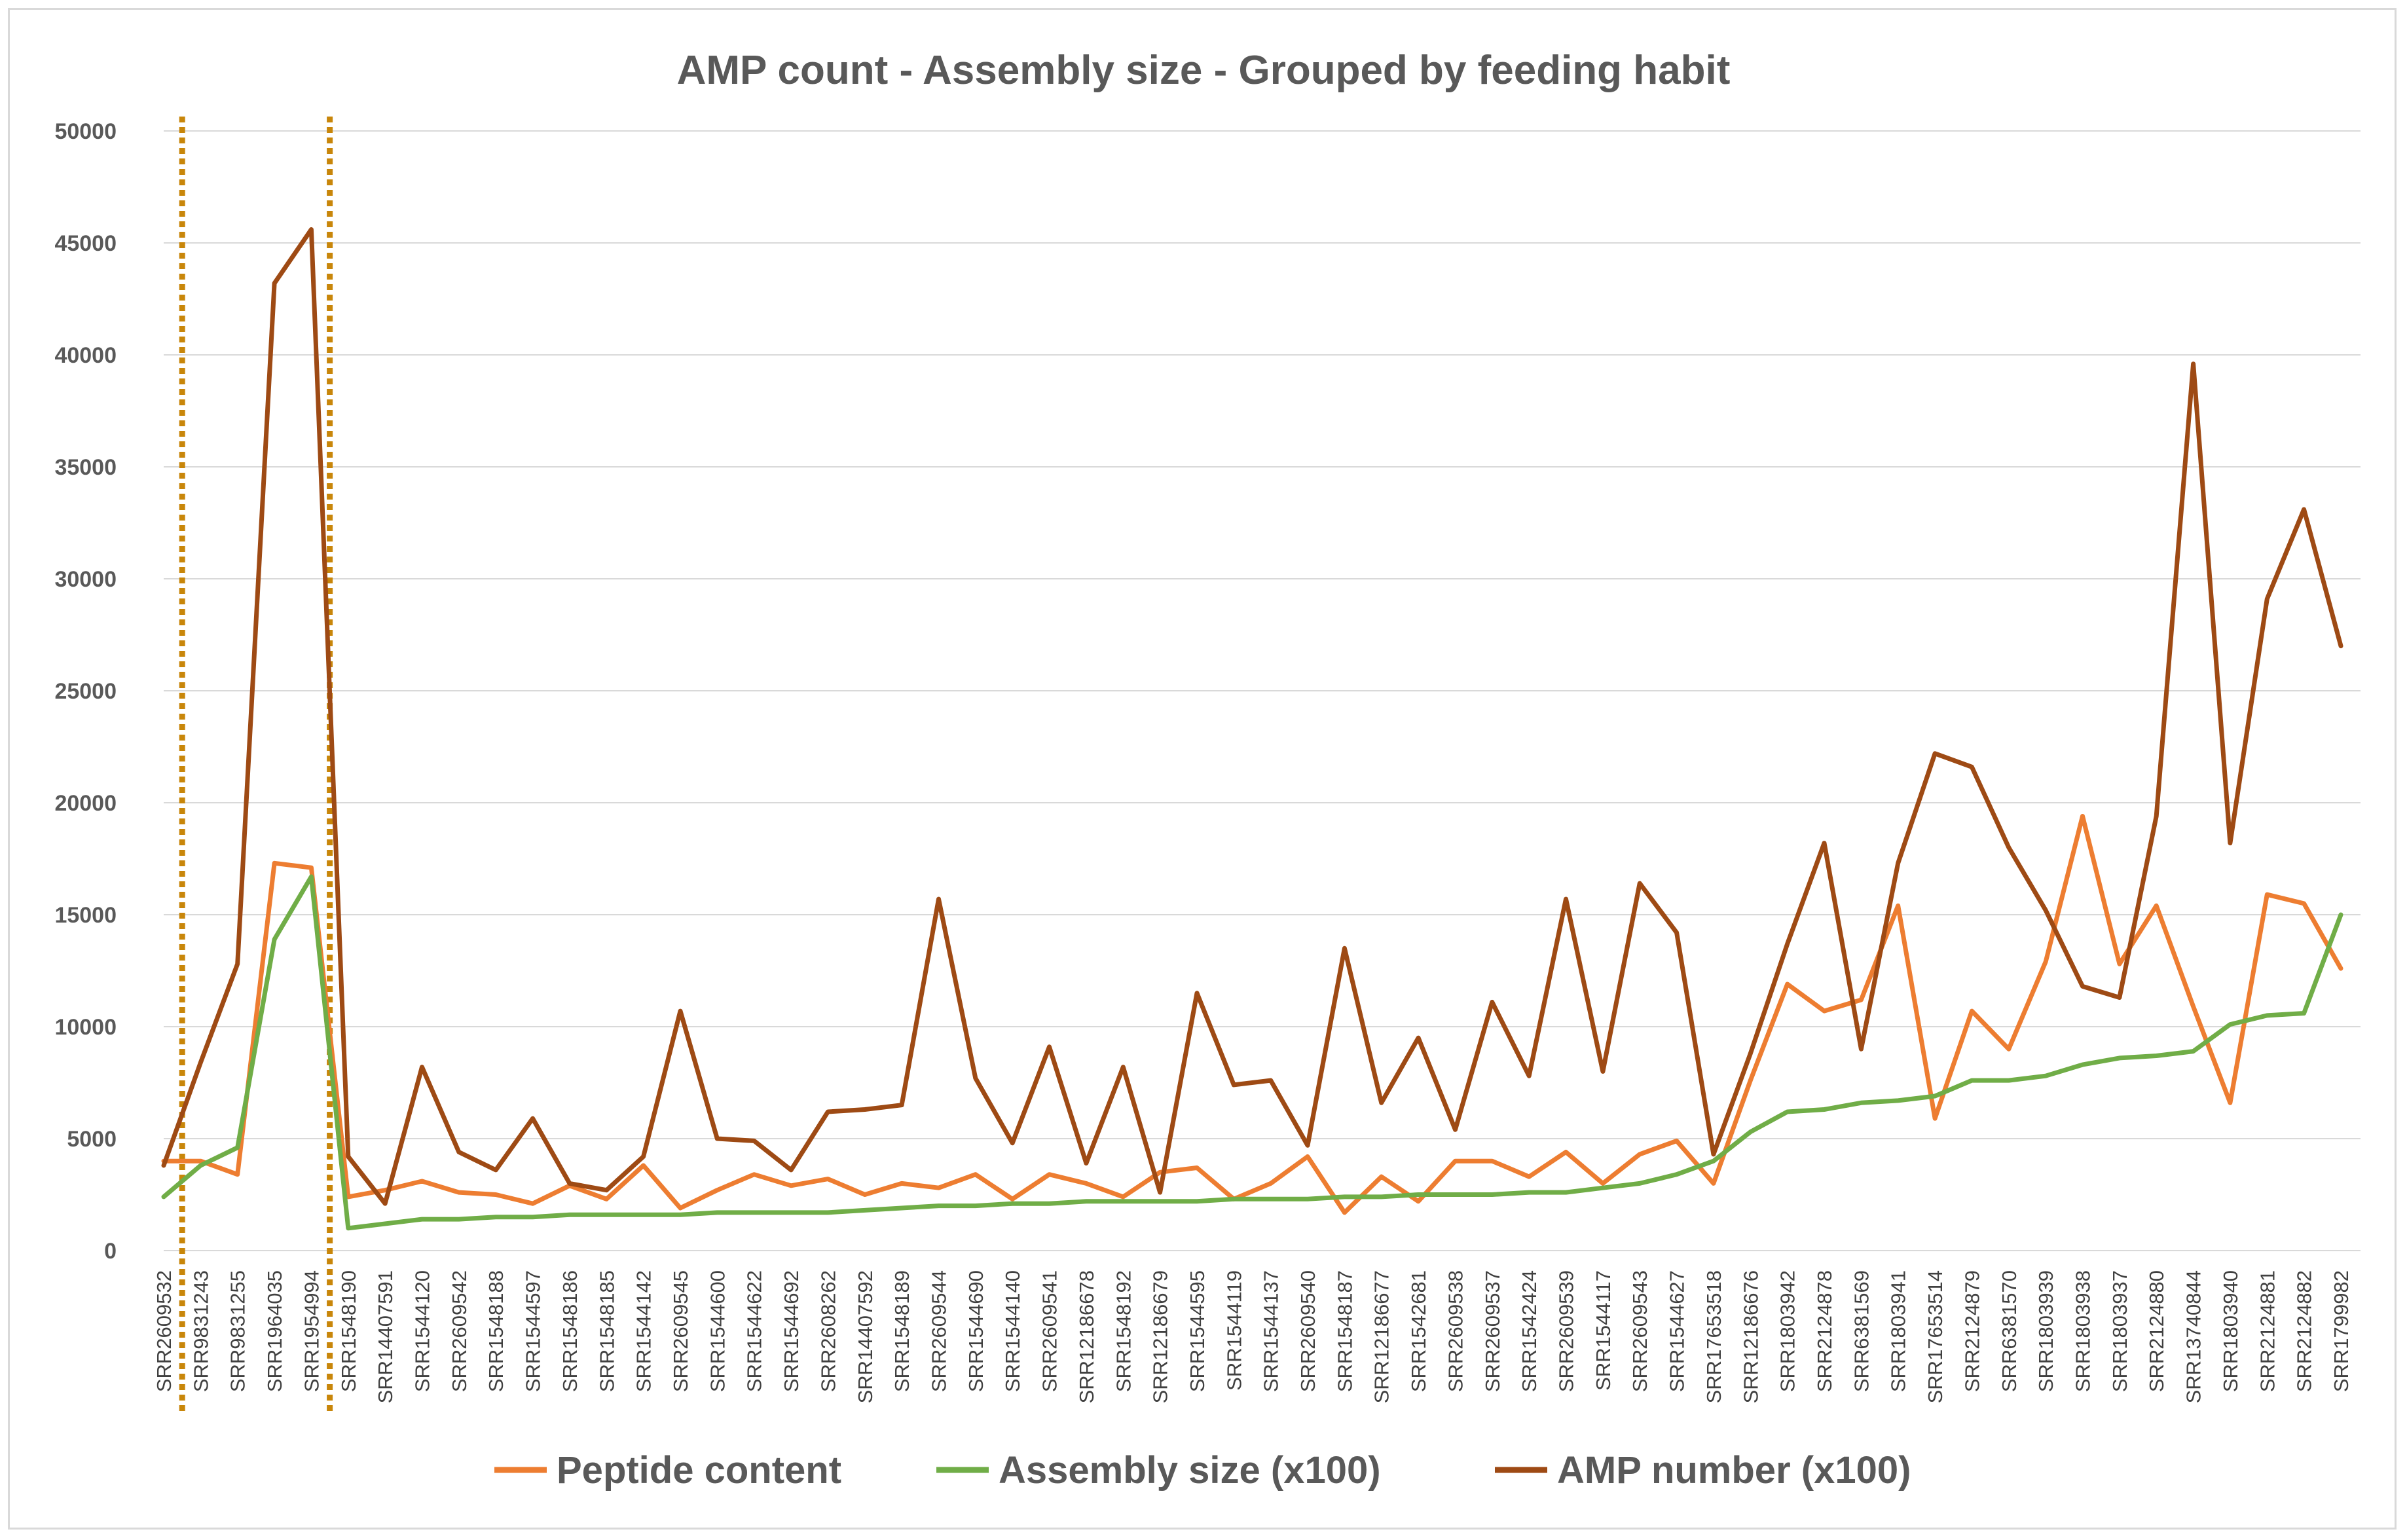 This screenshot has width=2407, height=1540. Describe the element at coordinates (1492, 1331) in the screenshot. I see `x-tick-label: SRR2609537` at that location.